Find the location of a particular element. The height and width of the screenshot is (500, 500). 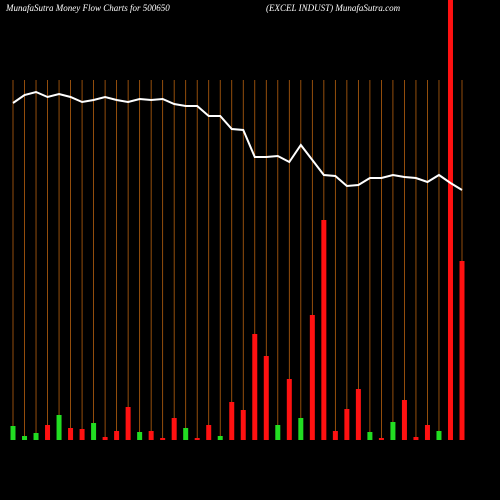

chart-title: MunafaSutra Money Flow Charts for 500650 is located at coordinates (87, 8).